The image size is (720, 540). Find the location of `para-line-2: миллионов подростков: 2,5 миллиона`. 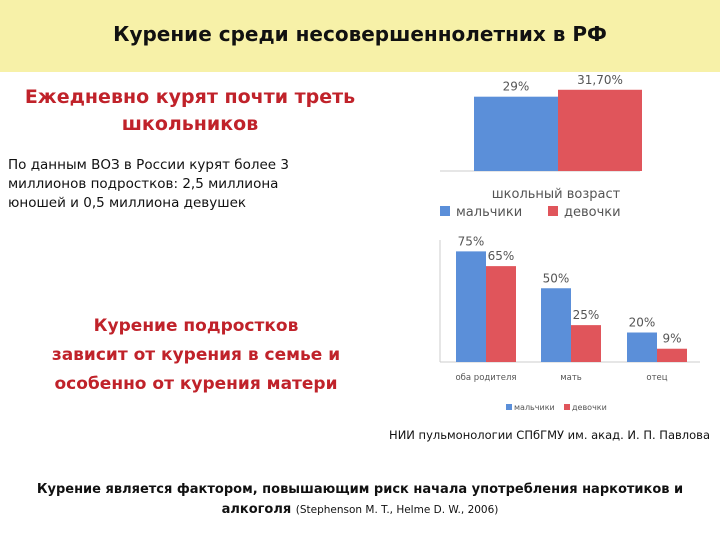

para-line-2: миллионов подростков: 2,5 миллиона is located at coordinates (143, 184).